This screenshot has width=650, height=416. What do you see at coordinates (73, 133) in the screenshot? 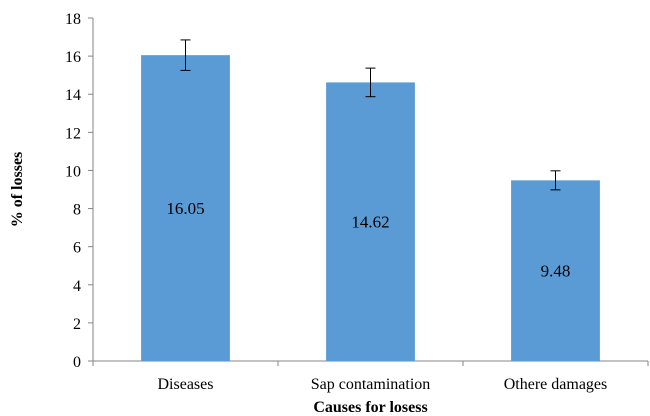
I see `y-tick-label: 12` at bounding box center [73, 133].